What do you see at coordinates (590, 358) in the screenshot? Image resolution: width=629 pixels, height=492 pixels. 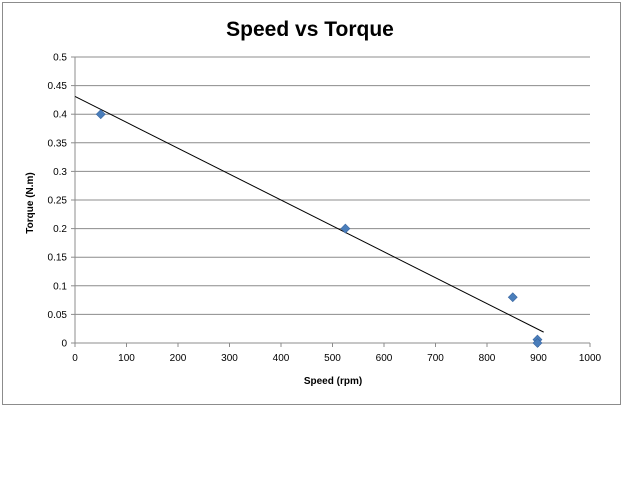 I see `x-tick-label: 1000` at bounding box center [590, 358].